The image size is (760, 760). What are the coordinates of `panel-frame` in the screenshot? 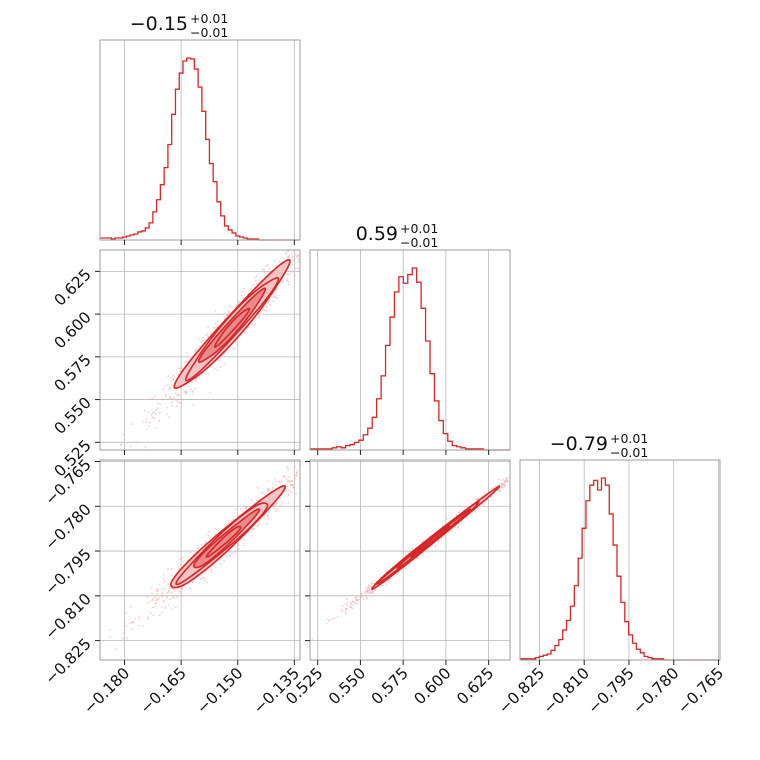 It's located at (200, 560).